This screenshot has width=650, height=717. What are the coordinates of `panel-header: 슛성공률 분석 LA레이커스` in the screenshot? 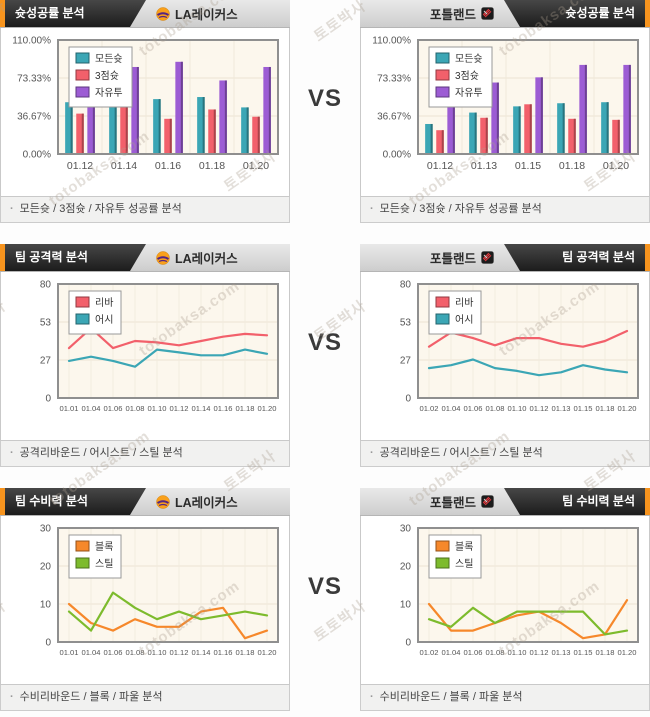 It's located at (145, 14).